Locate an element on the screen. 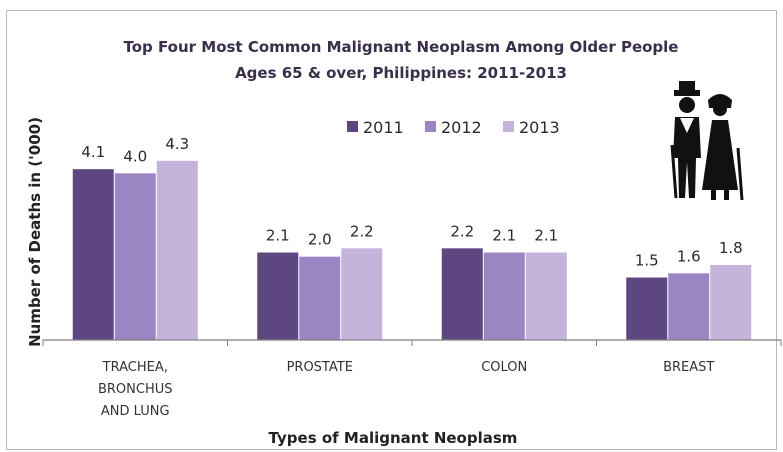 The image size is (783, 452). legend-label-2013: 2013 is located at coordinates (539, 127).